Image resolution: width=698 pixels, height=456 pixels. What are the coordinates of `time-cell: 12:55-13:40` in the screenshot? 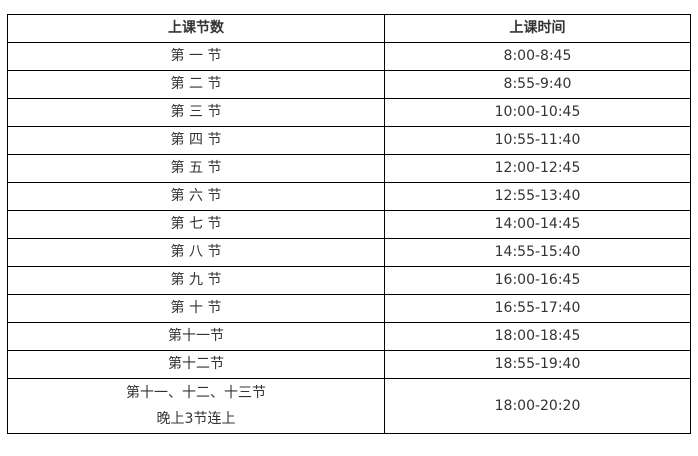 It's located at (537, 196).